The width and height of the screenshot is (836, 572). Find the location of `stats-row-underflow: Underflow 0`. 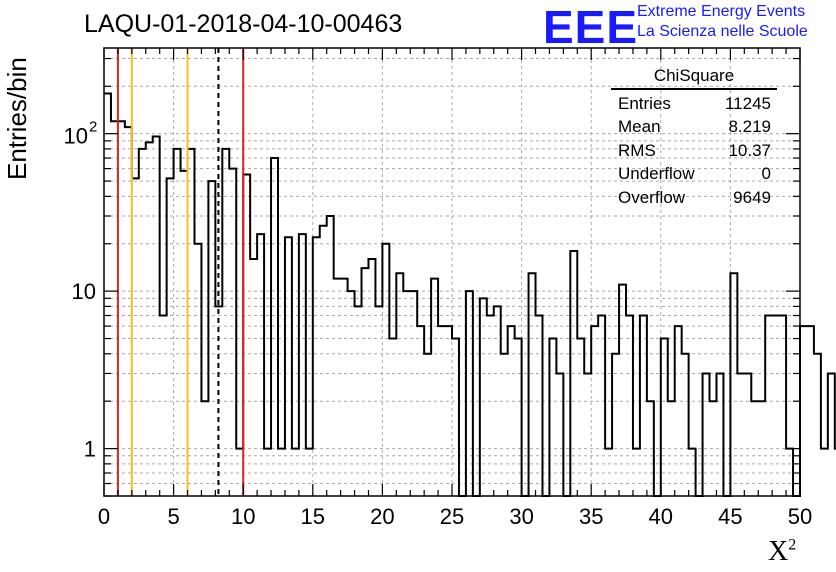

stats-row-underflow: Underflow 0 is located at coordinates (694, 173).